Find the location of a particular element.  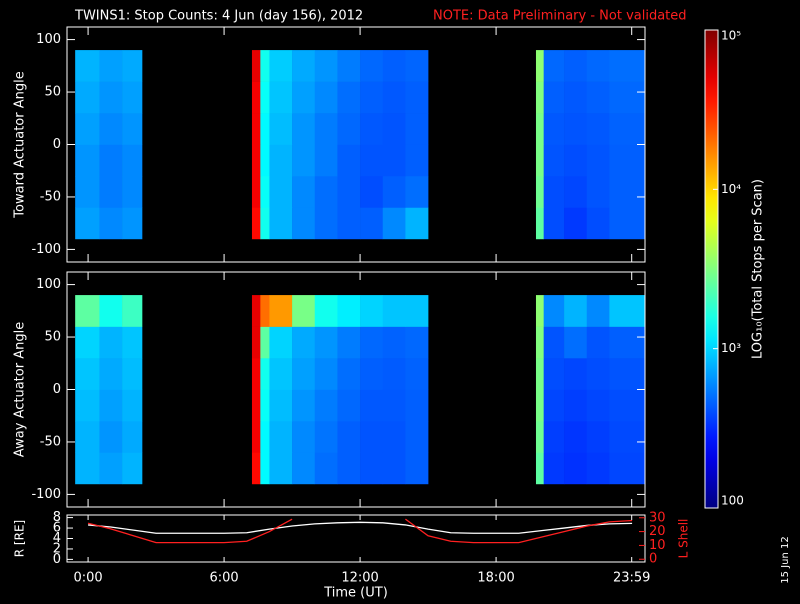

y-tick-label: 8 is located at coordinates (57, 517).